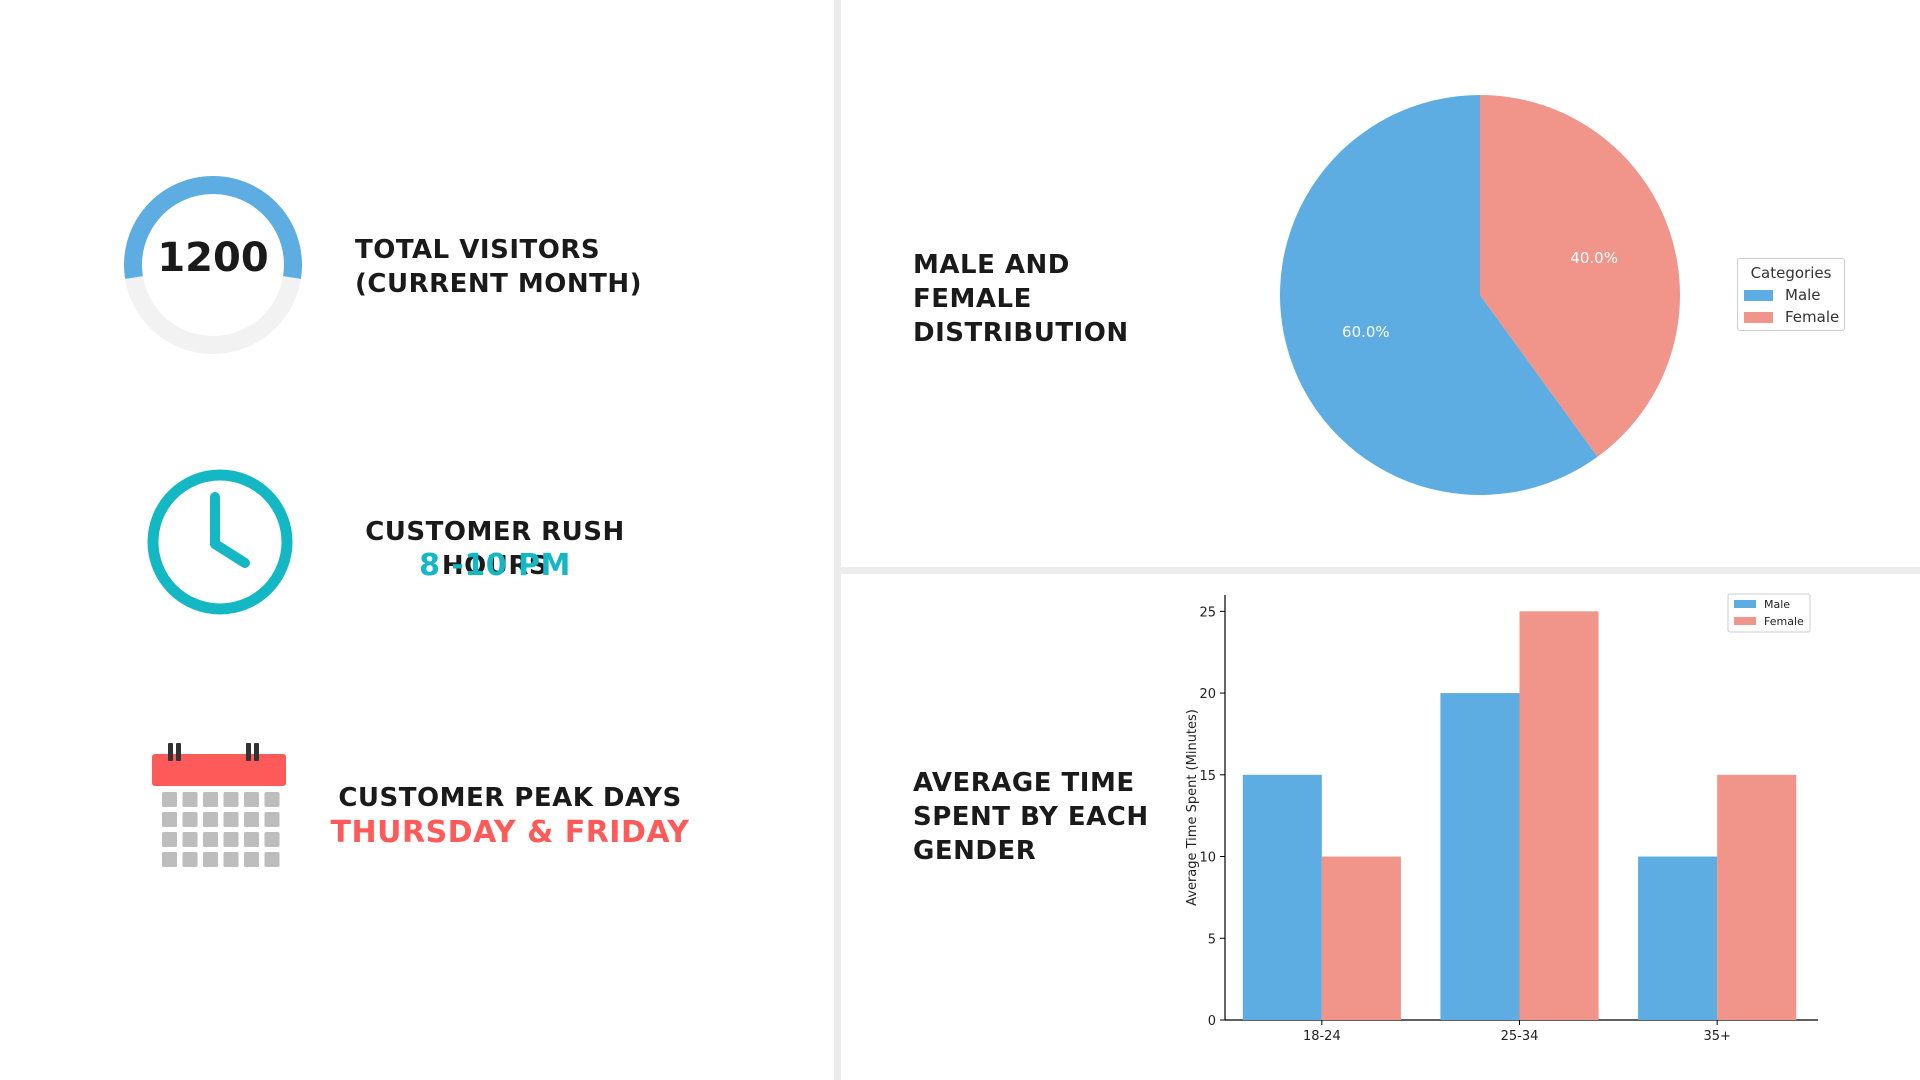 This screenshot has width=1920, height=1080. I want to click on pie-legend-item-male: Male, so click(1782, 295).